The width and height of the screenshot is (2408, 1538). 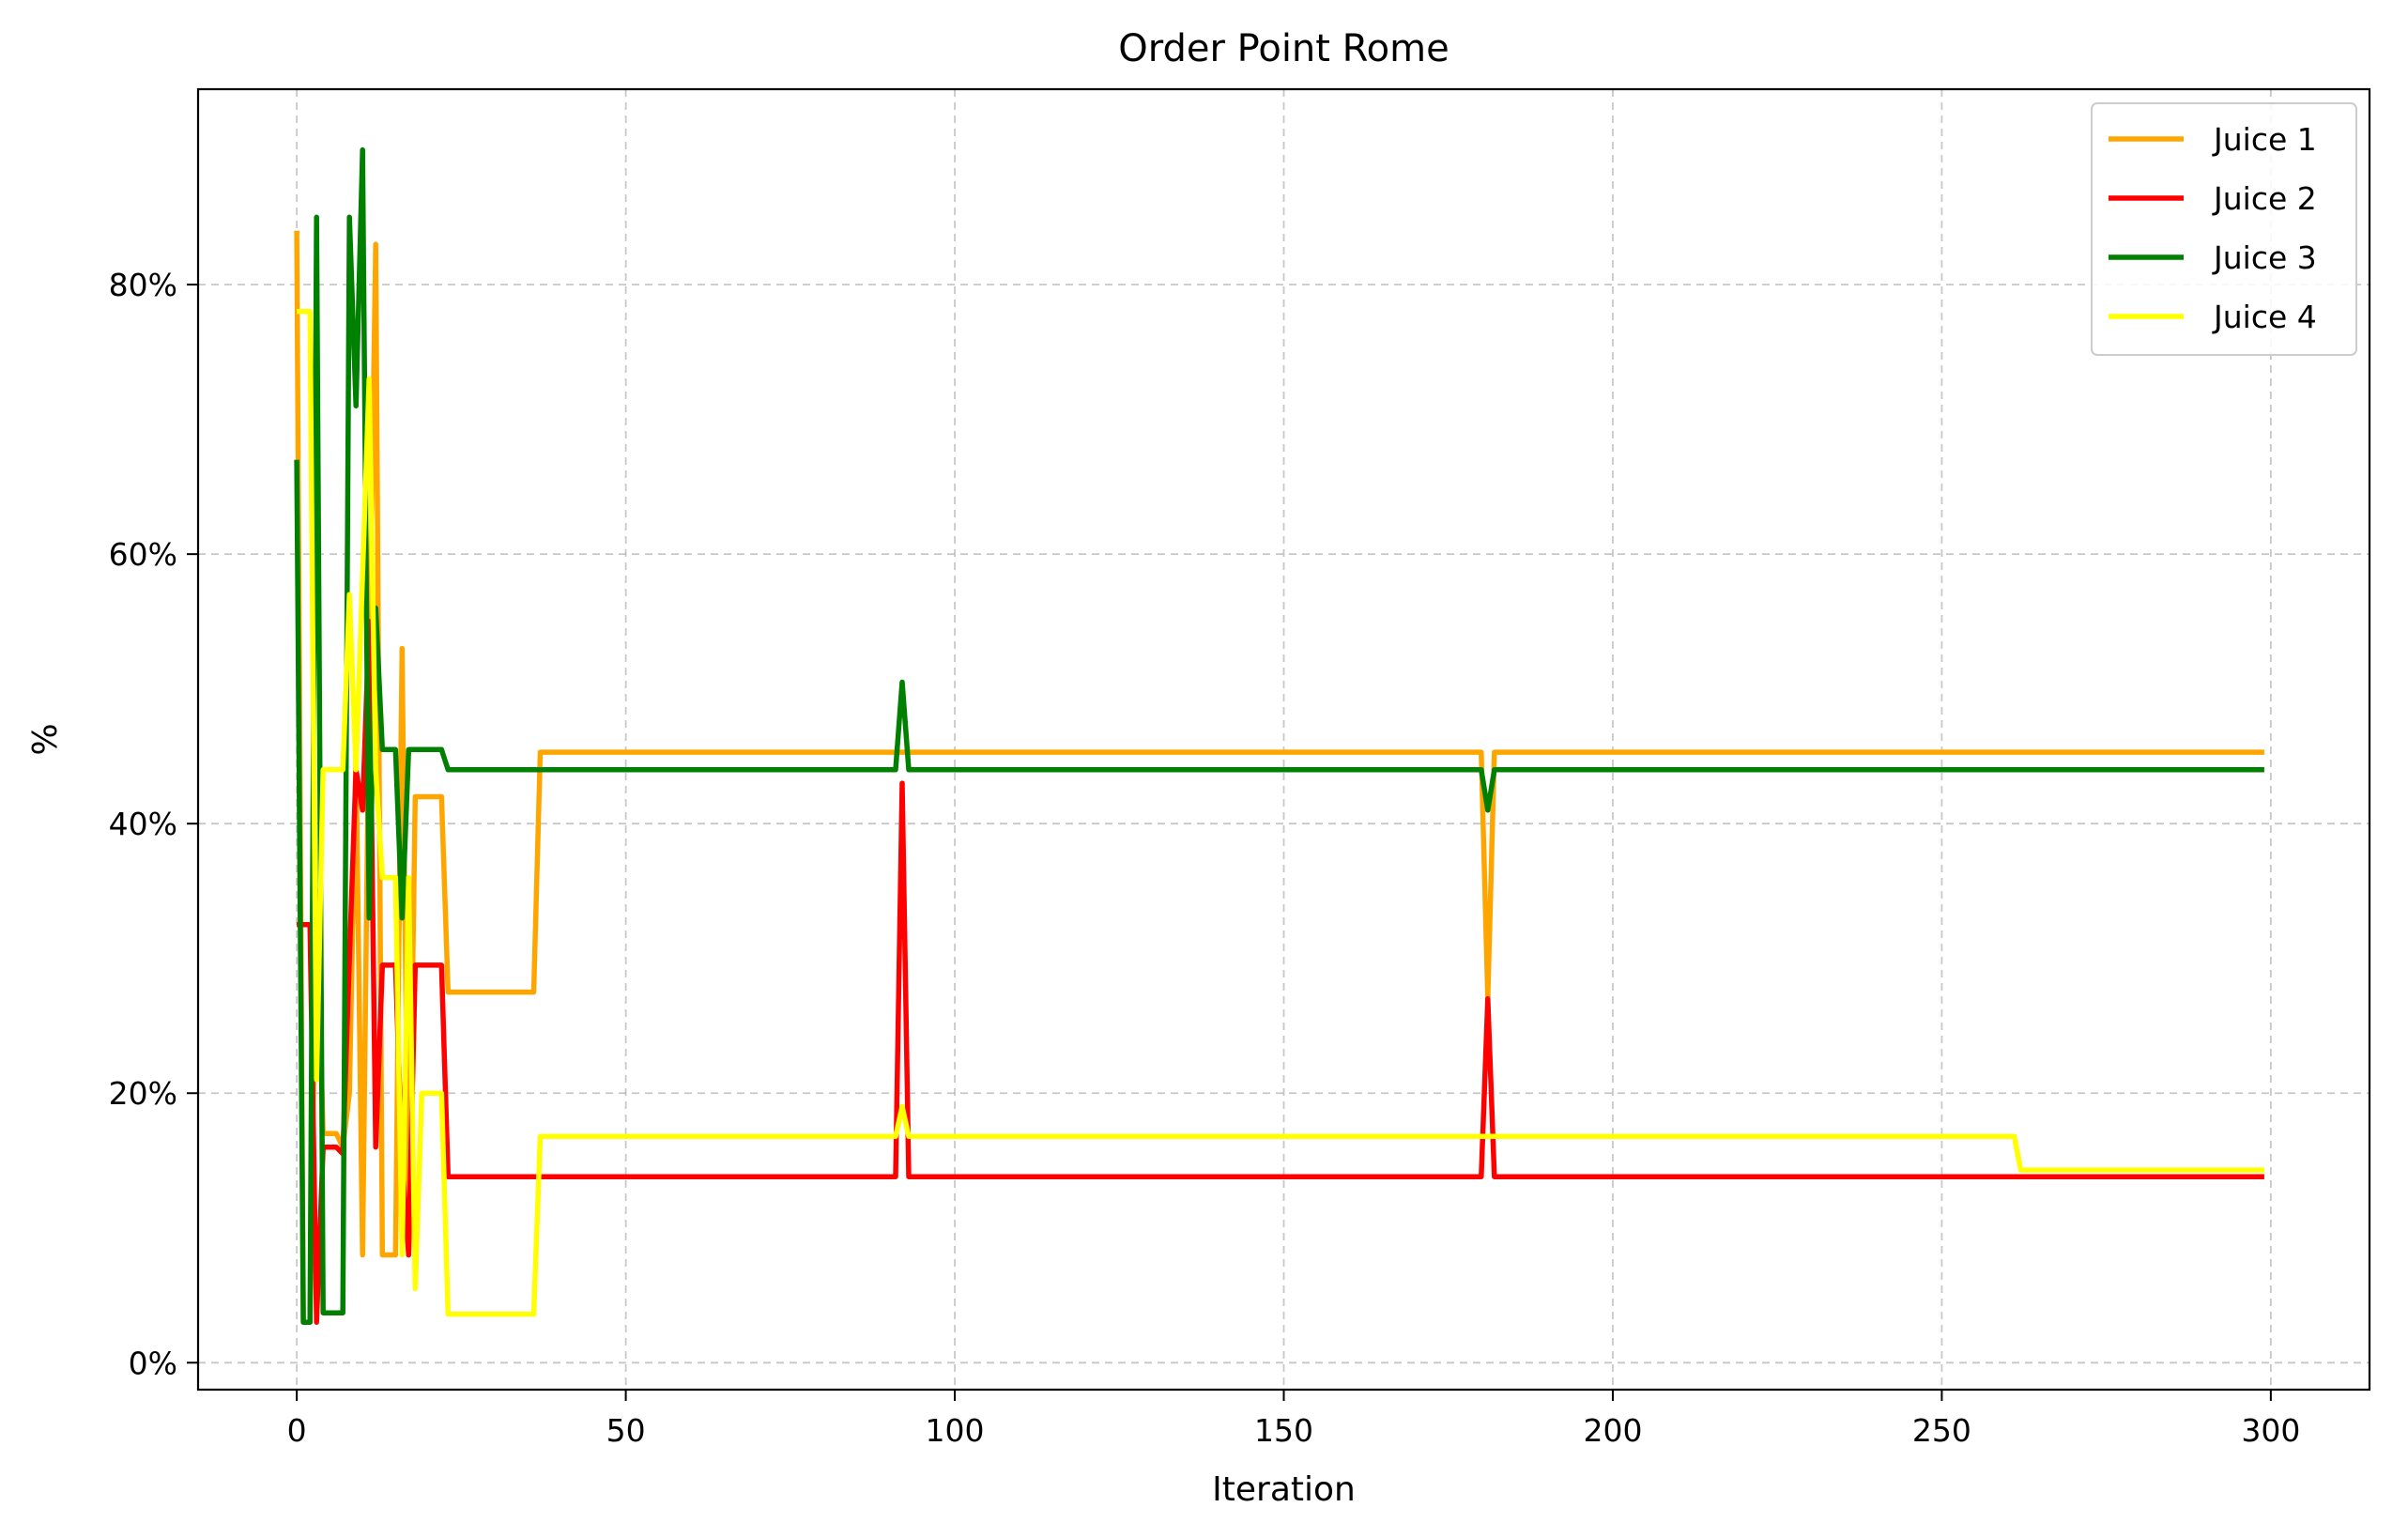 I want to click on y-tick-label: 80%, so click(x=143, y=285).